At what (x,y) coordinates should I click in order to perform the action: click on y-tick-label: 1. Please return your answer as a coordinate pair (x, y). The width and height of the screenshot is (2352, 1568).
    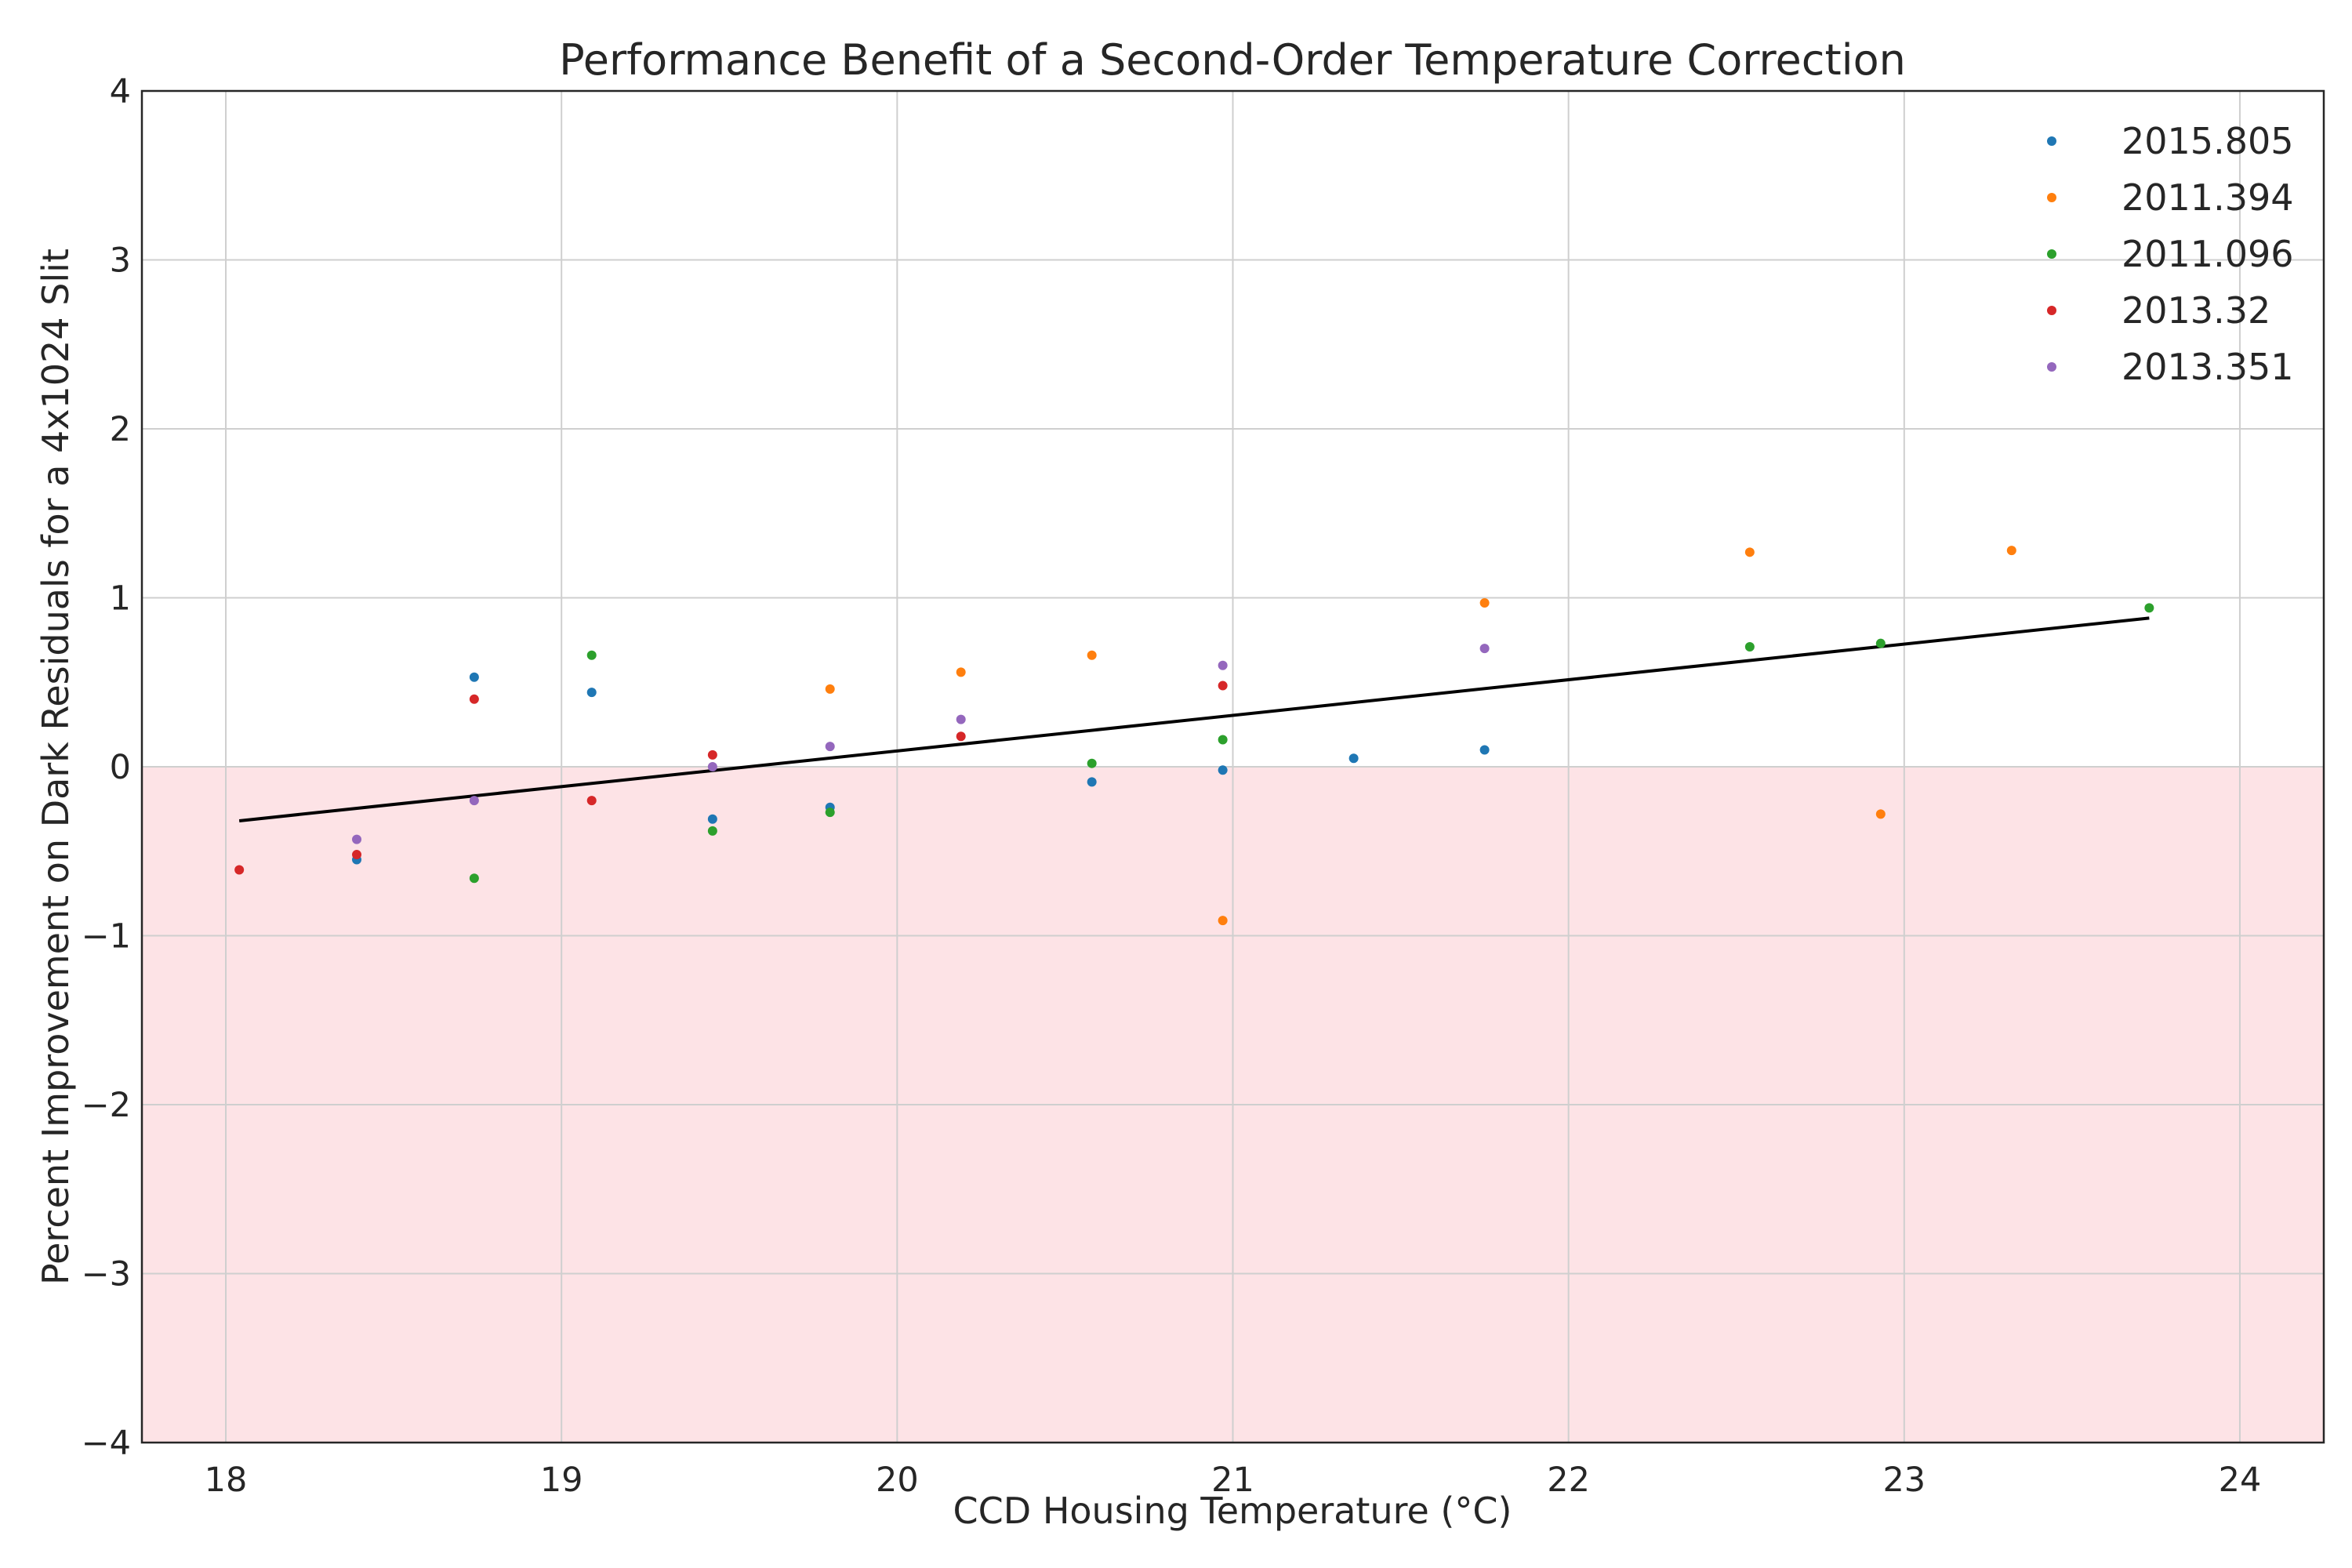
    Looking at the image, I should click on (120, 599).